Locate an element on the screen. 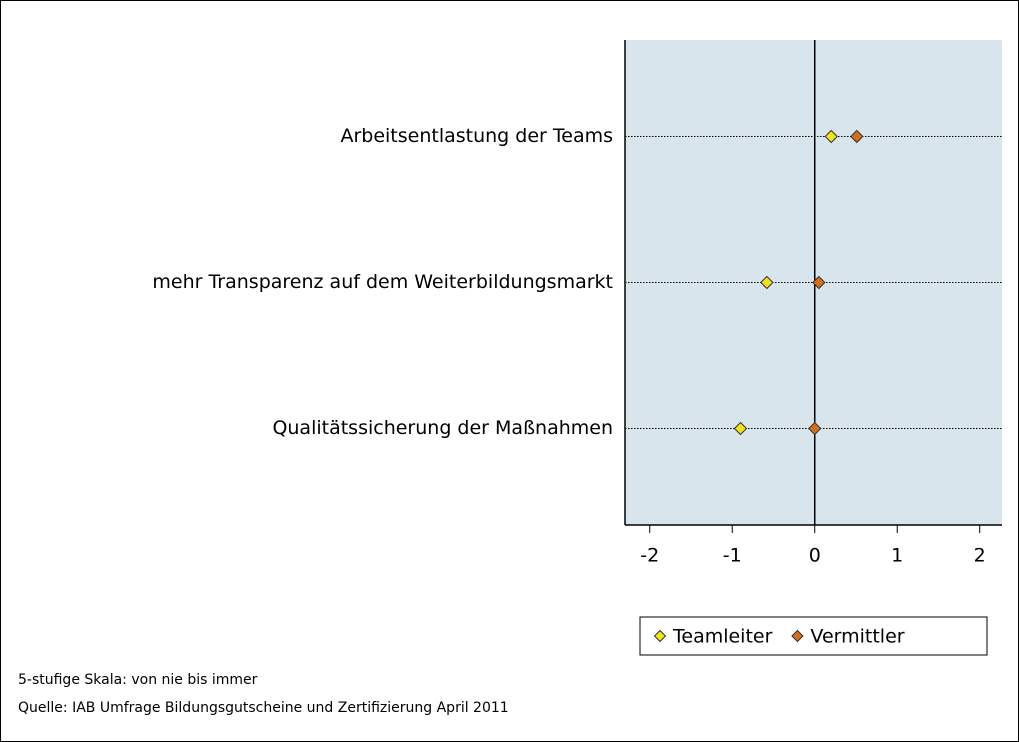 The image size is (1019, 742). x-tick-label: -1 is located at coordinates (732, 556).